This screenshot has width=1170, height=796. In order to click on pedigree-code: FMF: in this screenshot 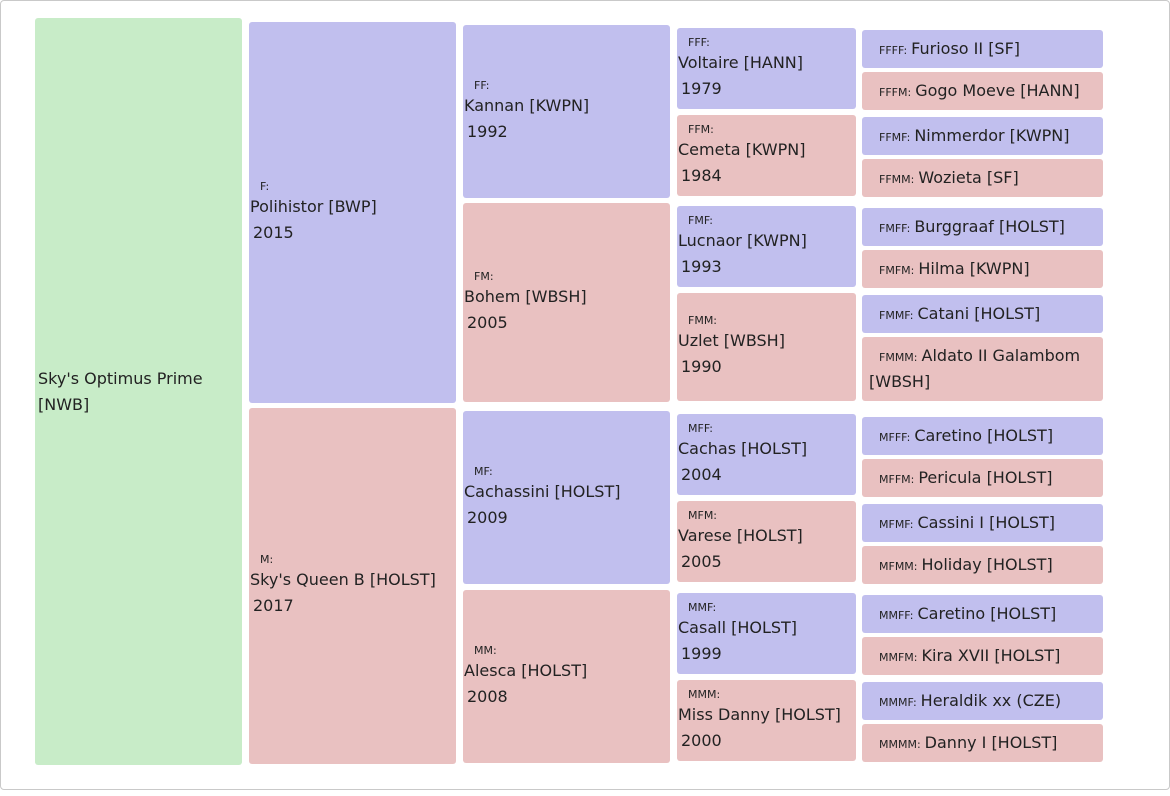, I will do `click(700, 220)`.